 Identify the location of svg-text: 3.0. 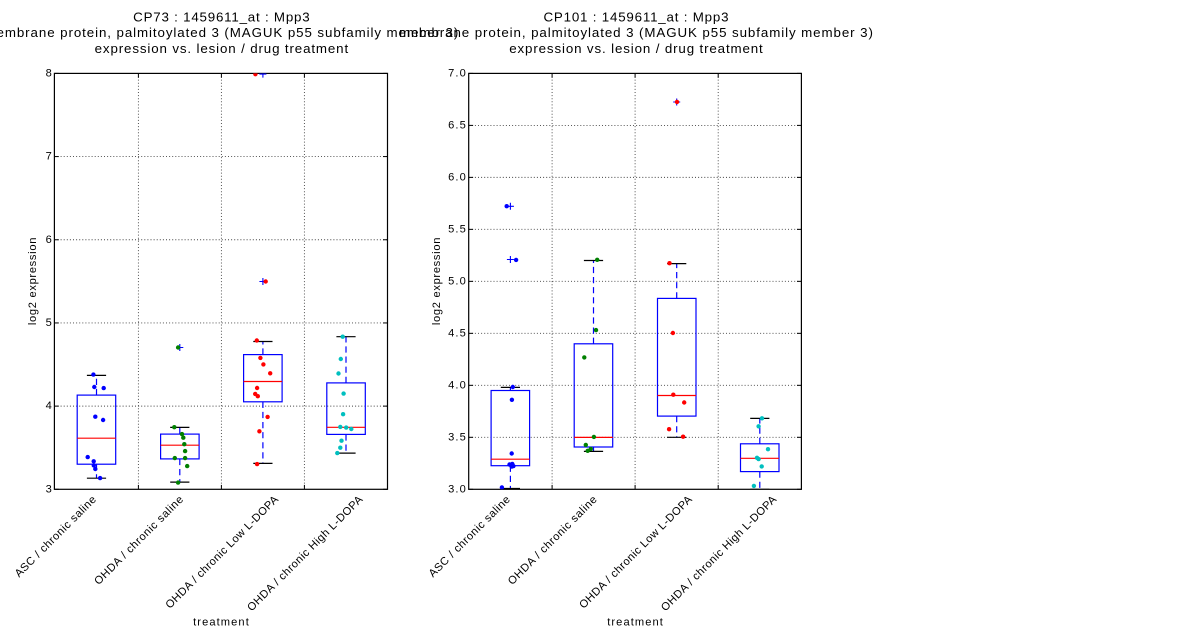
(457, 489).